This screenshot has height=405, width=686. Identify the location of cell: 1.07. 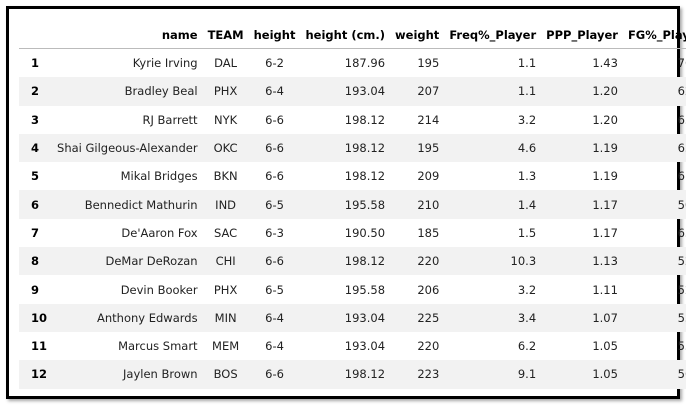
(605, 317).